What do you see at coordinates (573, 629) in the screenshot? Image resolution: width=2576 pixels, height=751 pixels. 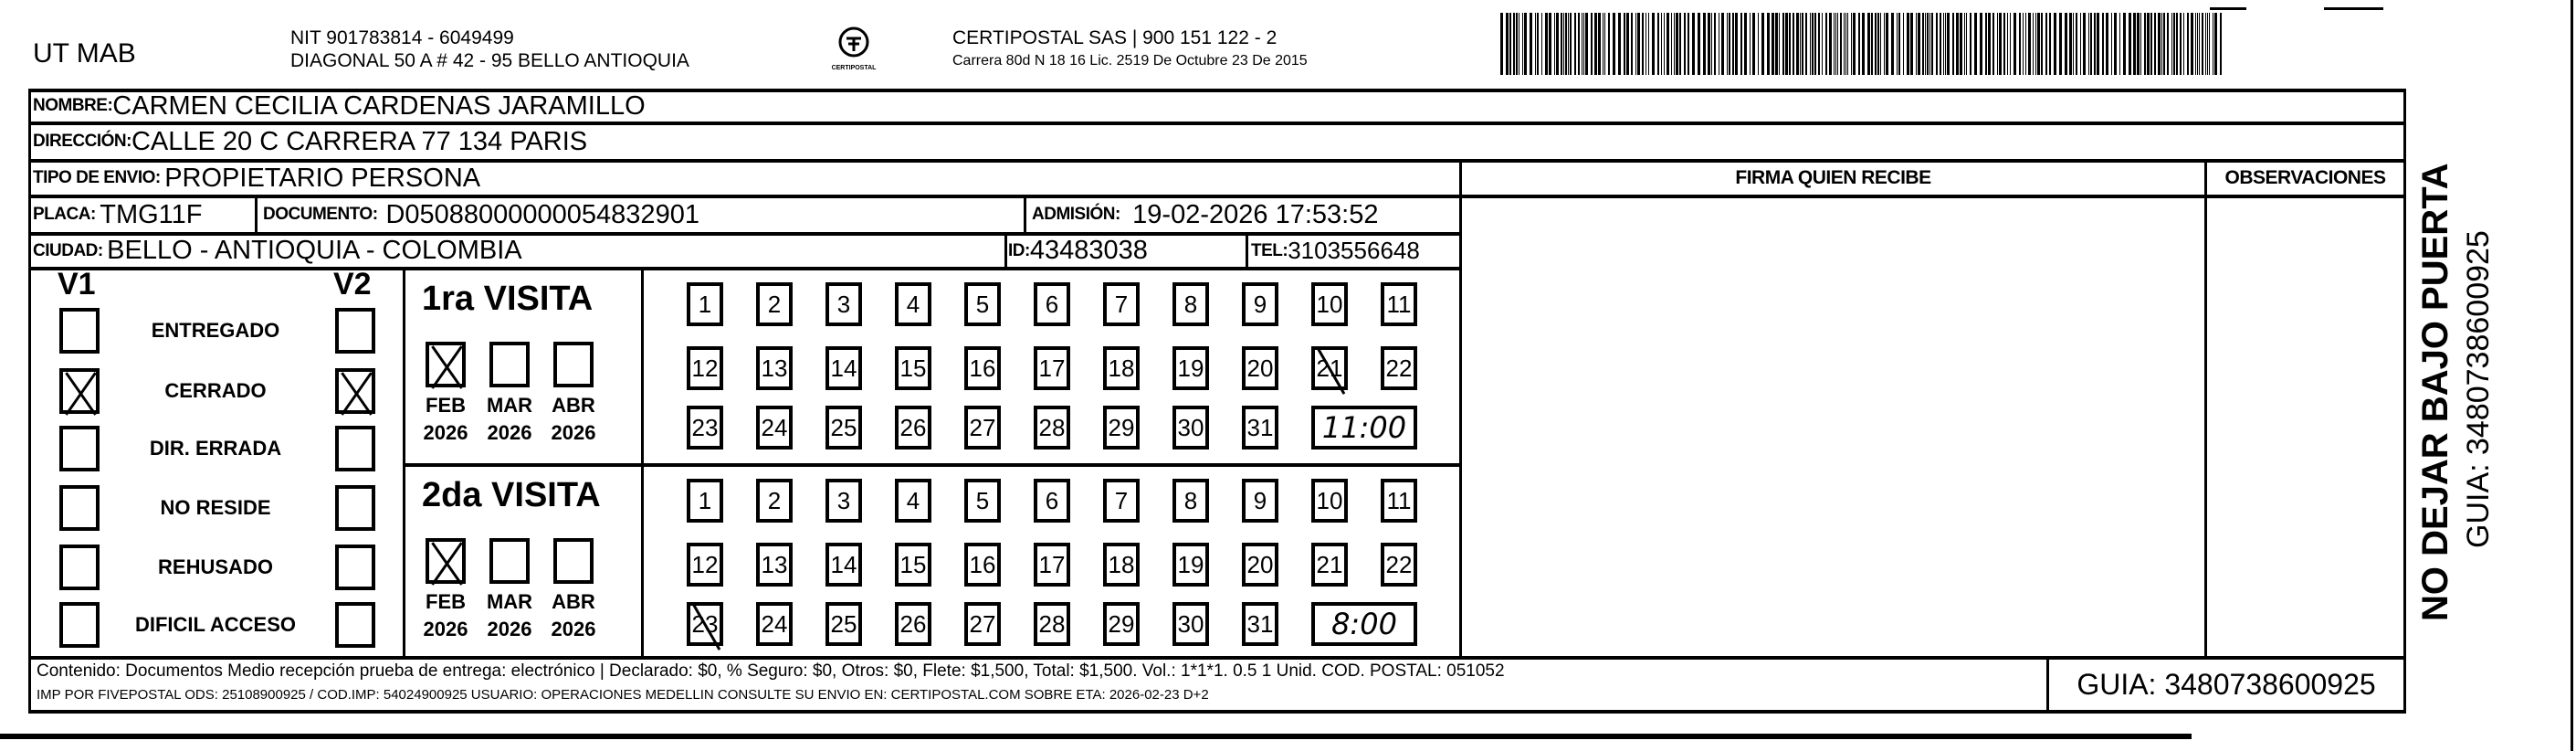 I see `year-label: 2026` at bounding box center [573, 629].